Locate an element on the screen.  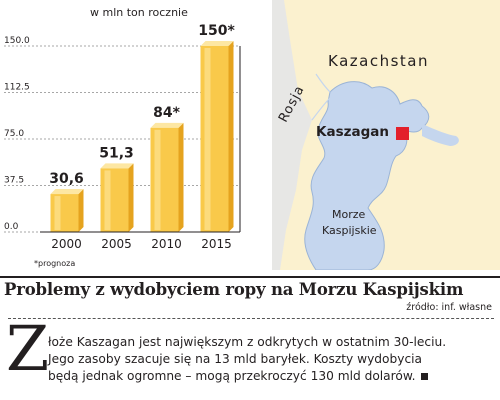
end-mark-icon is located at coordinates (424, 376).